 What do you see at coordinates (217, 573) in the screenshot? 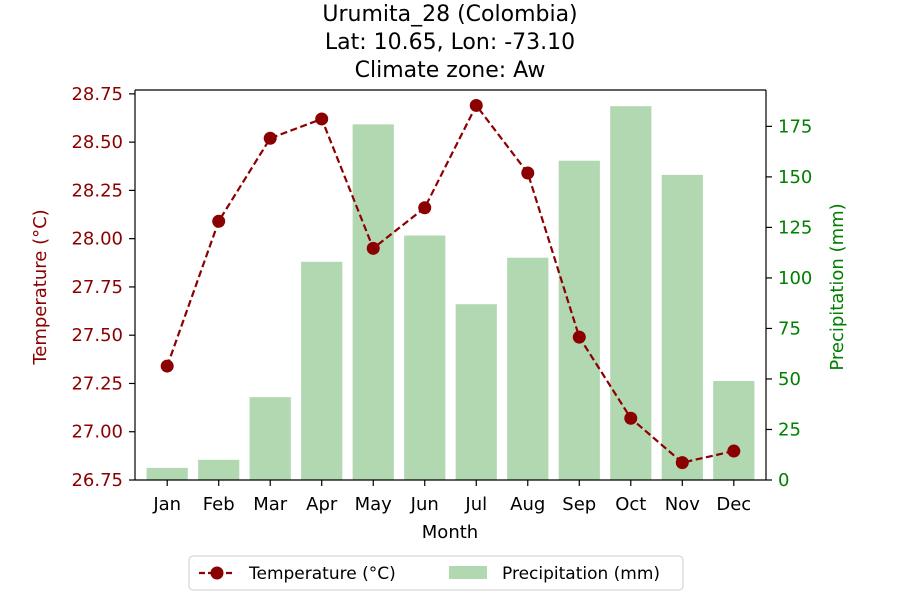
I see `legend-temperature-marker` at bounding box center [217, 573].